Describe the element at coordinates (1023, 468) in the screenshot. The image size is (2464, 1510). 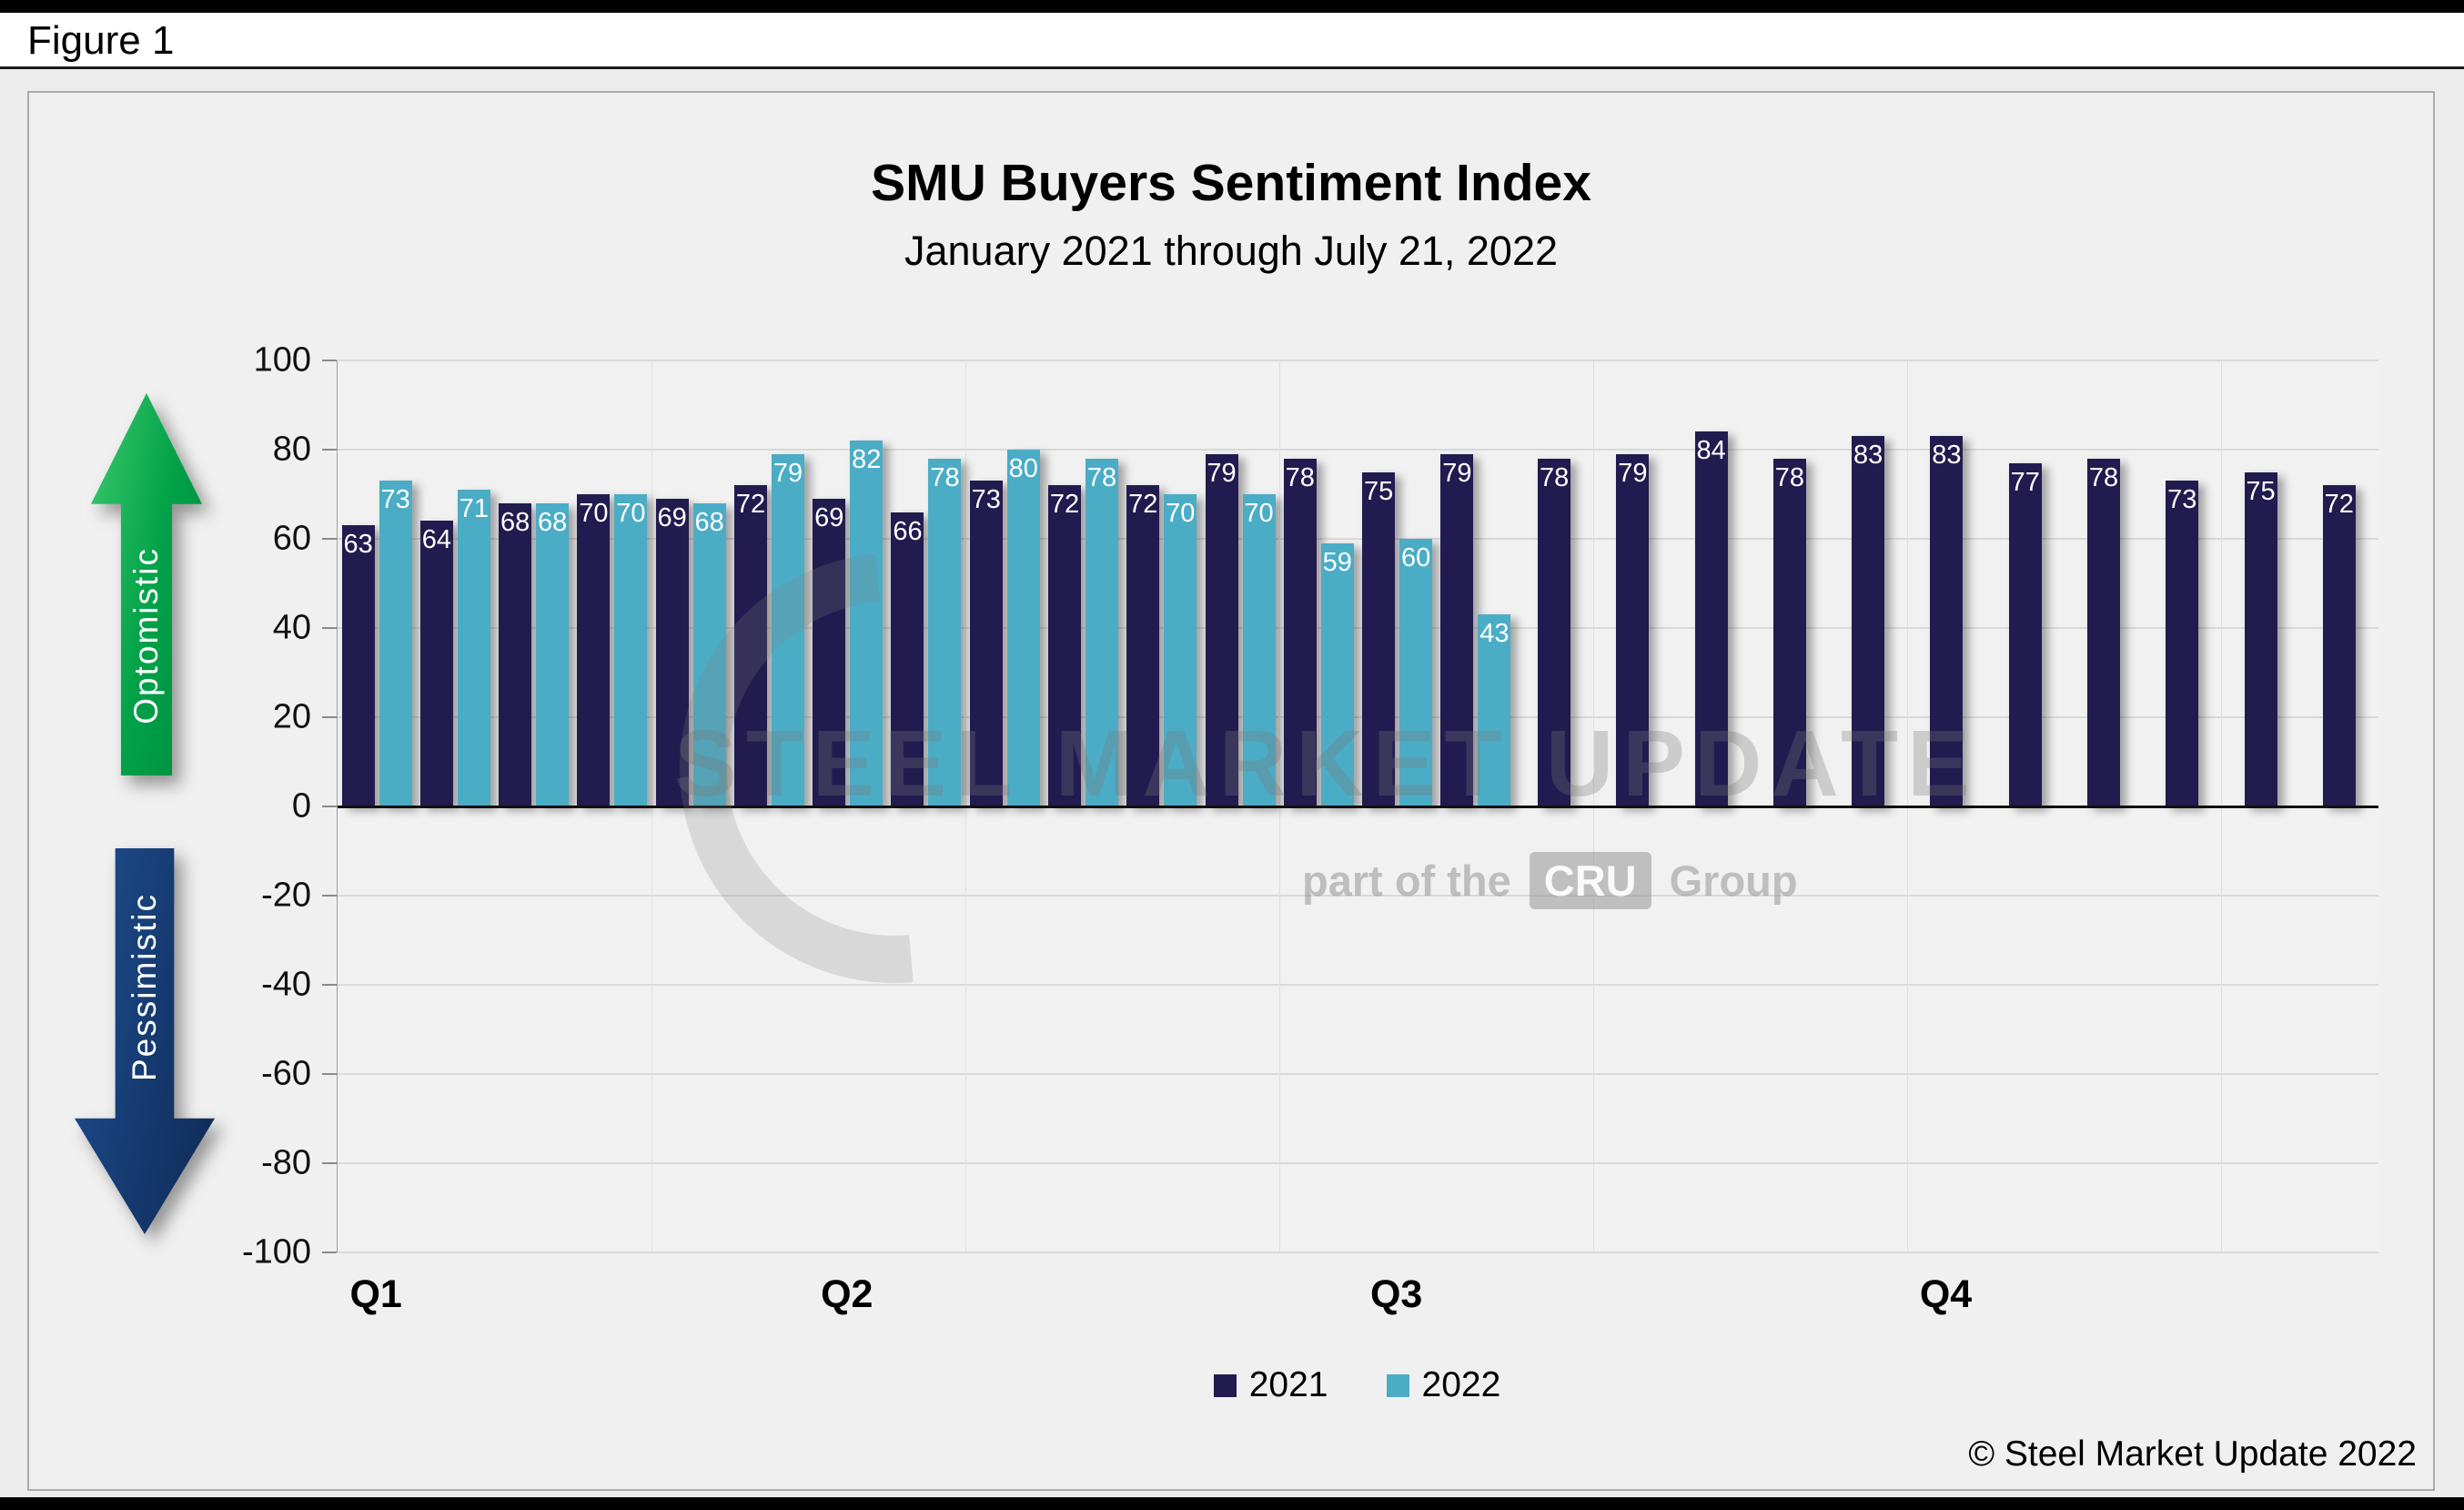
I see `bar-value-label: 80` at that location.